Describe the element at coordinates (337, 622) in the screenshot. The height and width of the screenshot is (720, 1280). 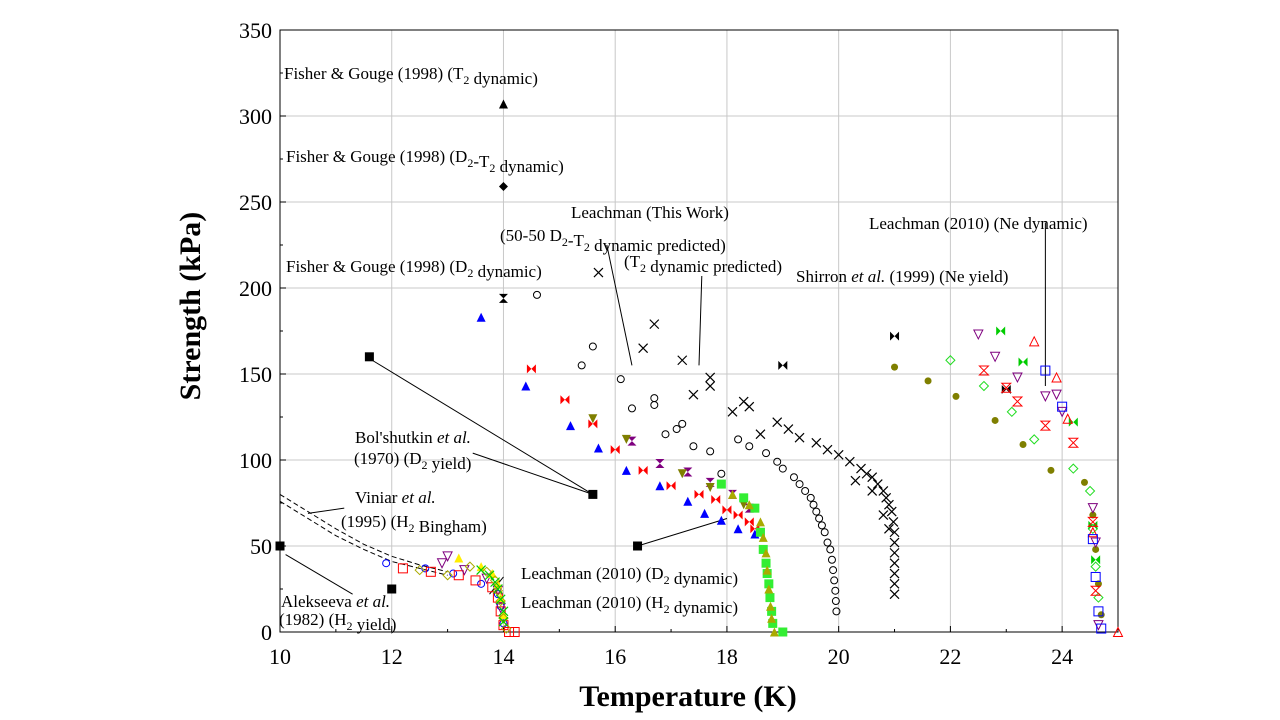
I see `annotation-ale2: (1982) (H2 yield)` at that location.